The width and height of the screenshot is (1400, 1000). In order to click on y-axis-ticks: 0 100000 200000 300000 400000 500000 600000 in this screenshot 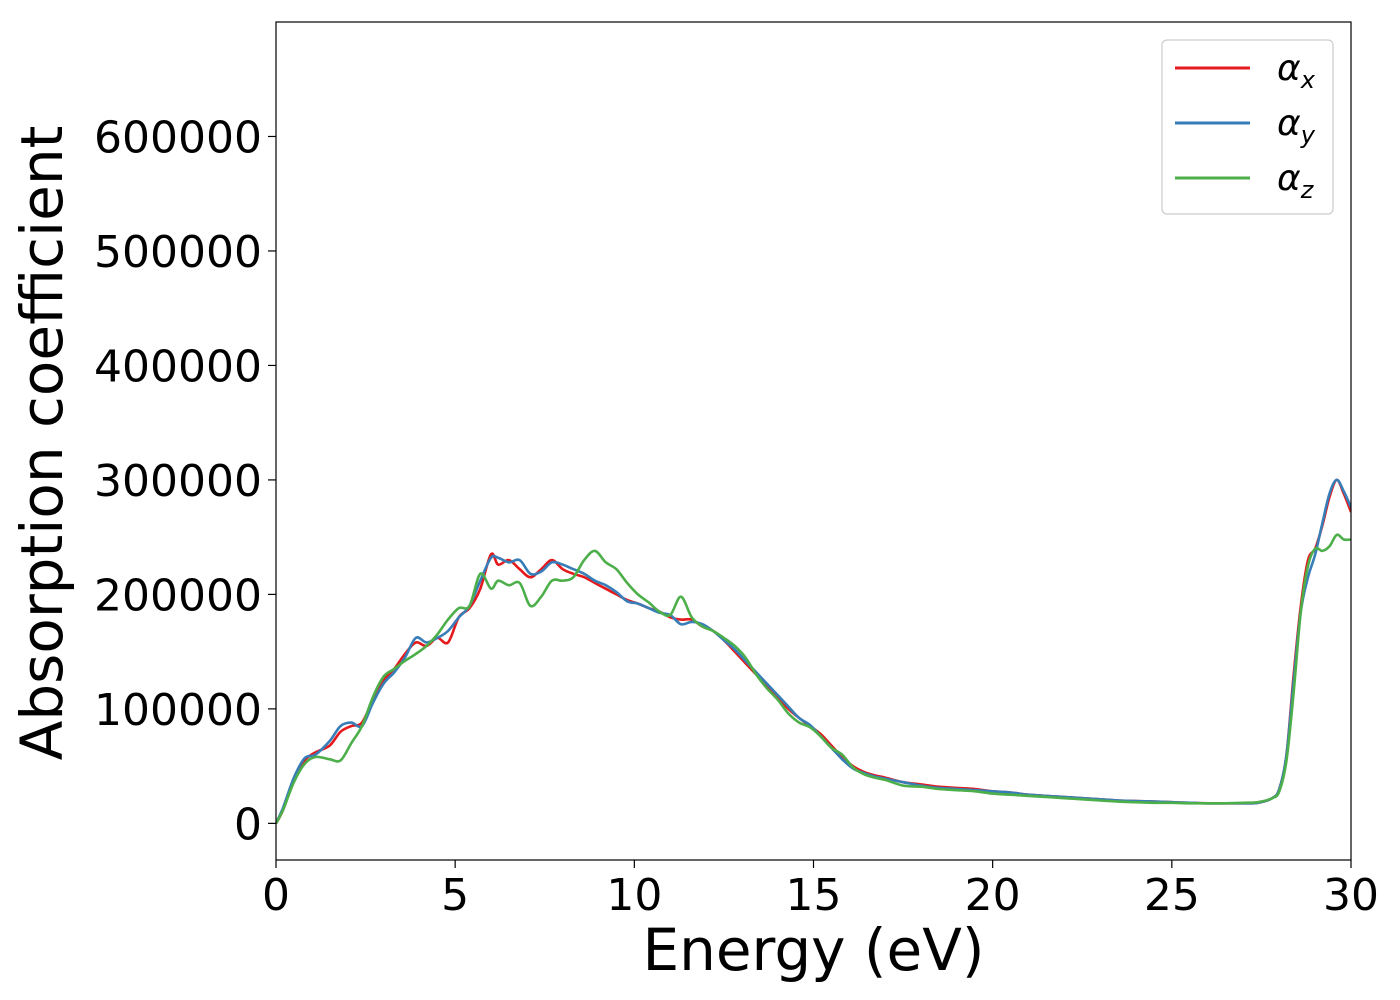, I will do `click(185, 481)`.